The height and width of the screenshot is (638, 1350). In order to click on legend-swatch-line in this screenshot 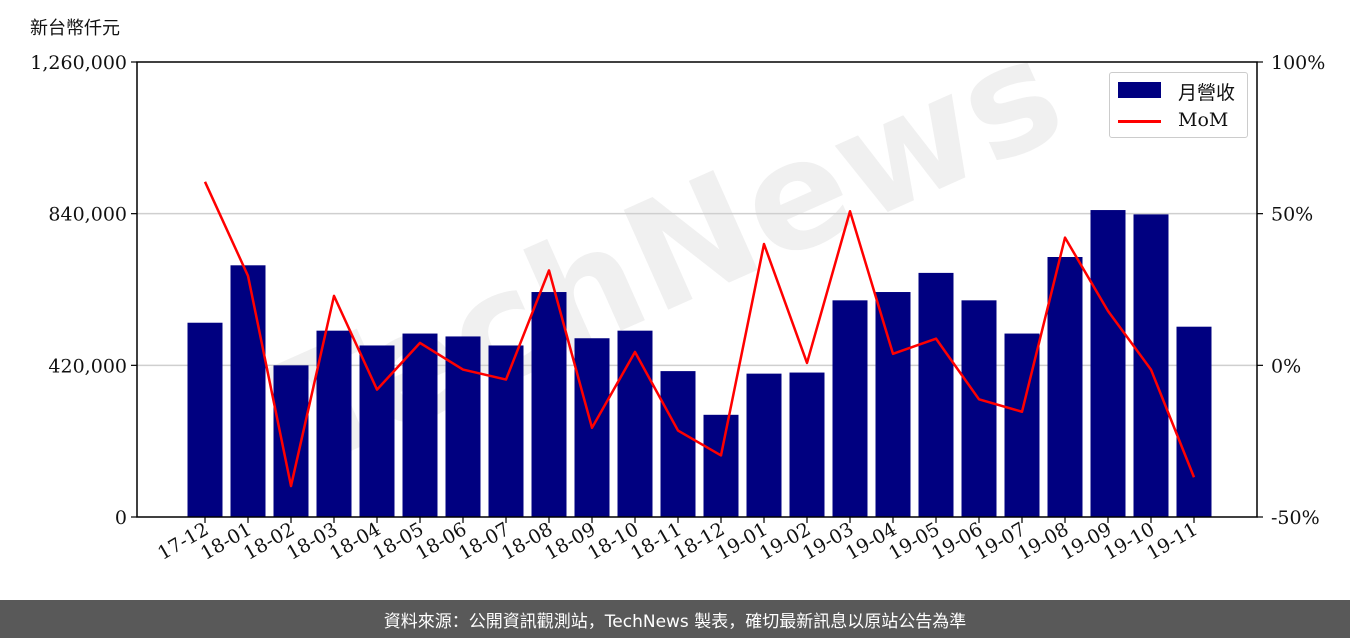, I will do `click(1139, 121)`.